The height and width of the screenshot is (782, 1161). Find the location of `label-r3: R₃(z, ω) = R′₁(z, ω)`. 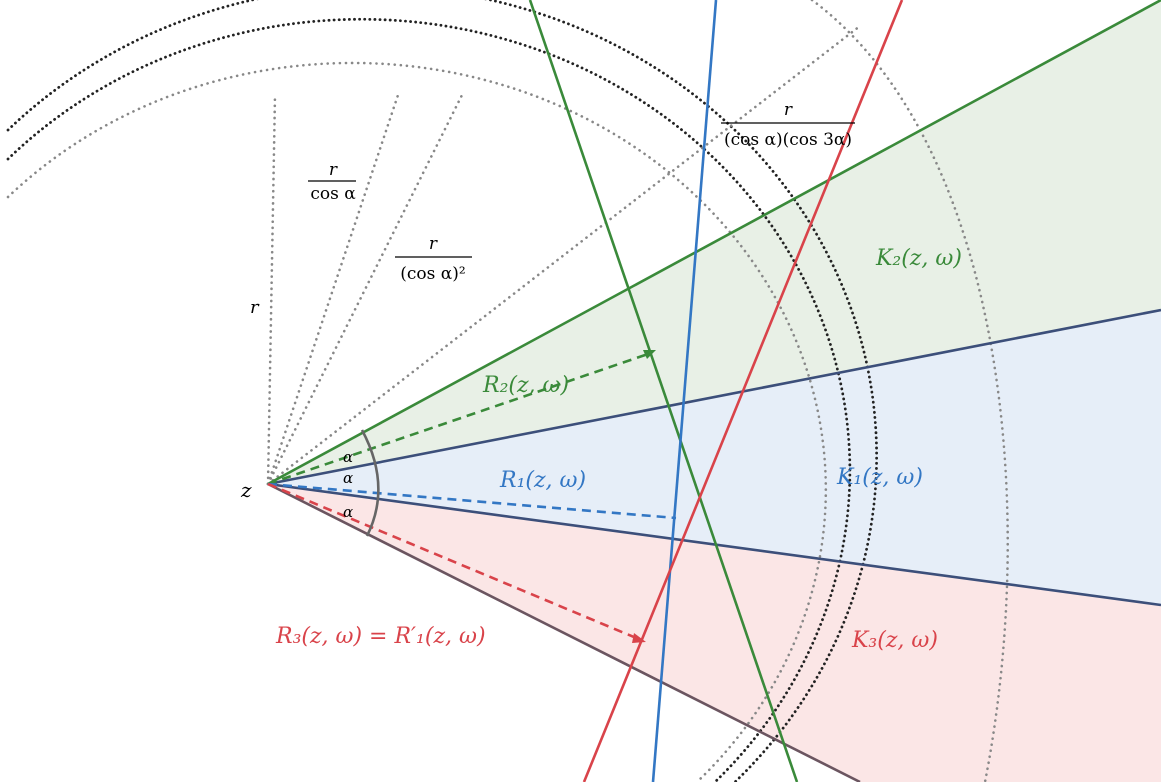

label-r3: R₃(z, ω) = R′₁(z, ω) is located at coordinates (380, 636).